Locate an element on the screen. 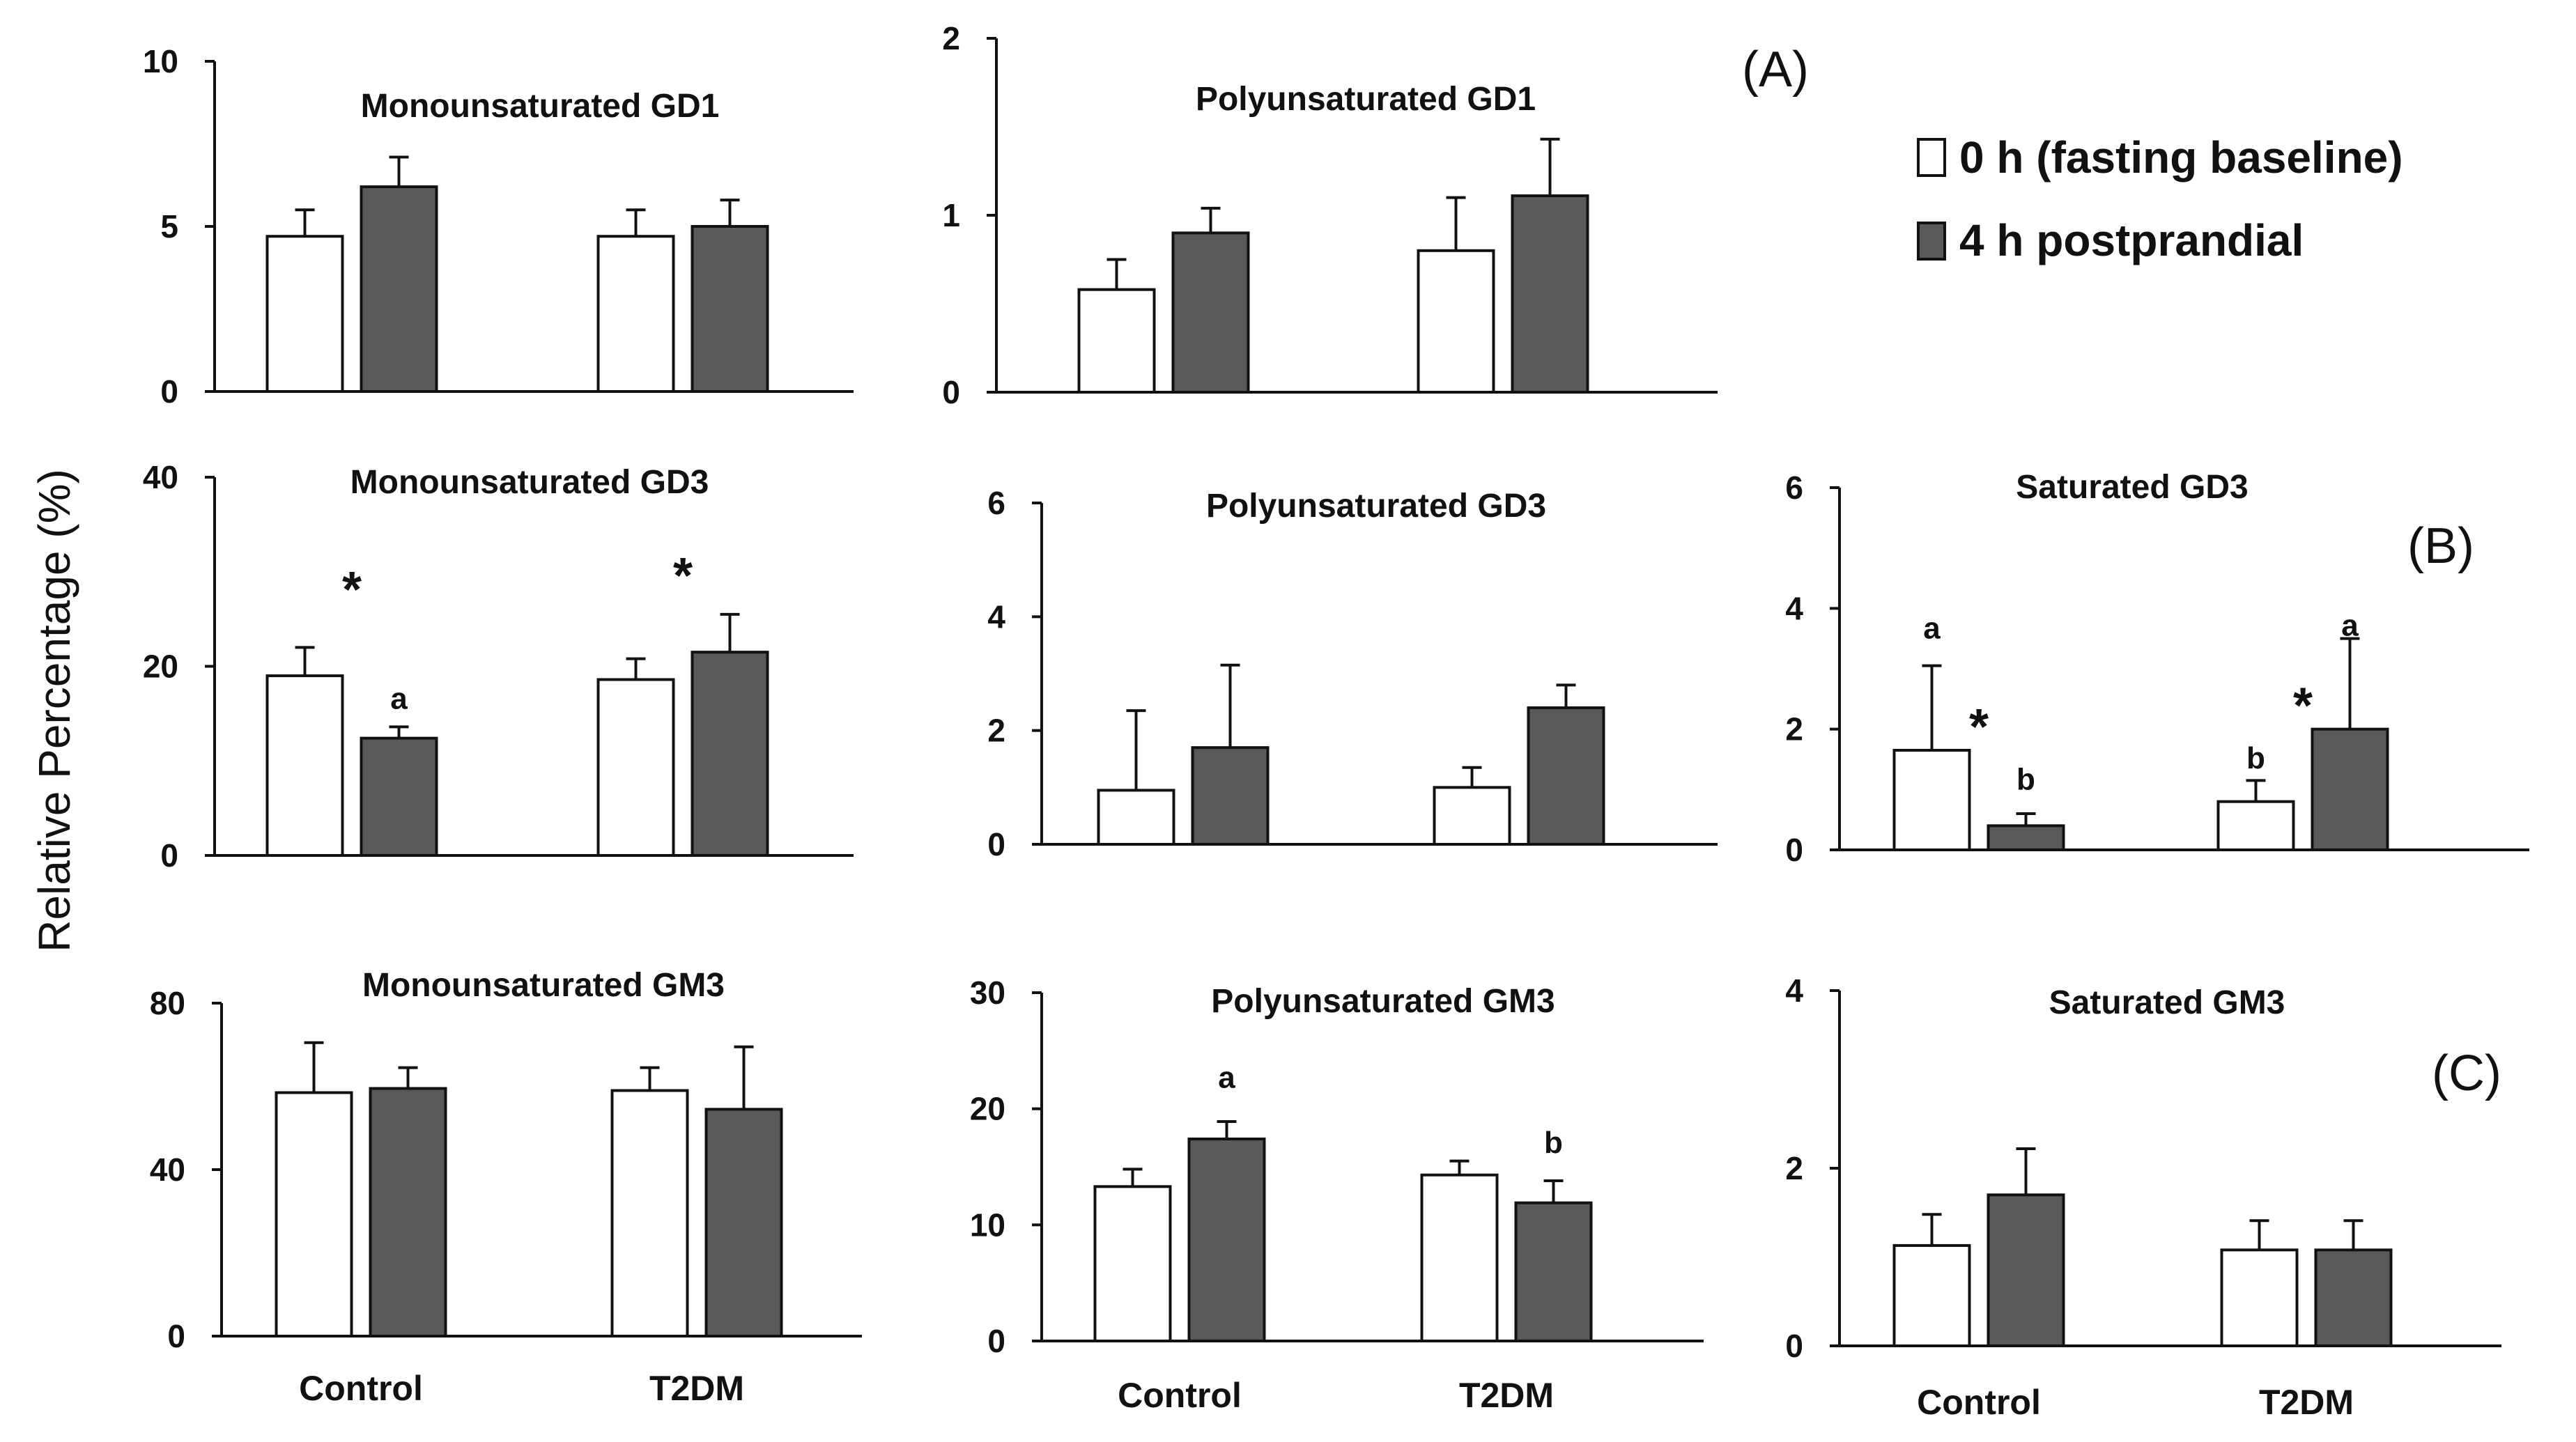 The image size is (2576, 1442). legend-label-baseline: 0 h (fasting baseline) is located at coordinates (2181, 157).